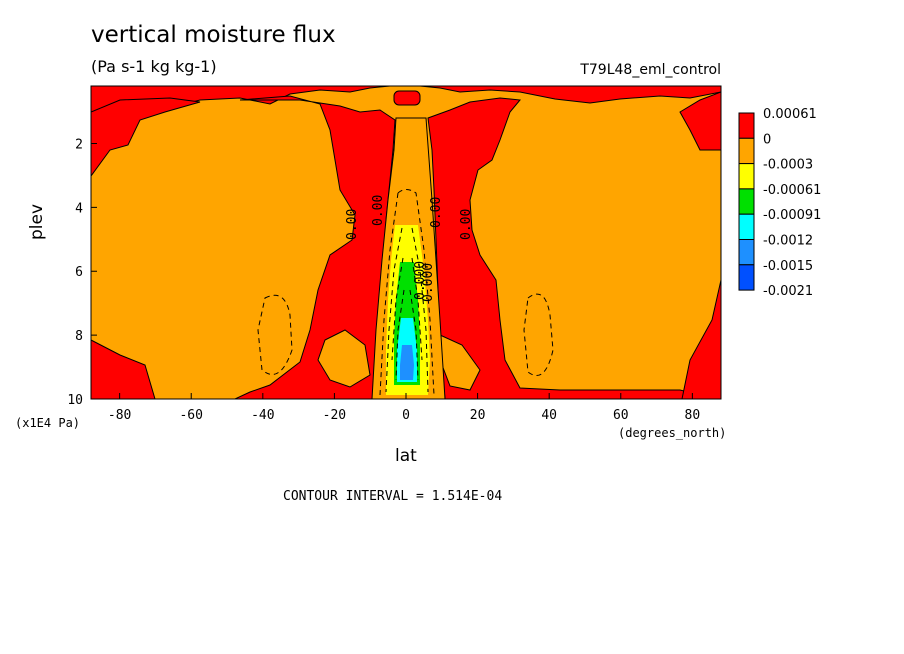 This screenshot has width=904, height=654. I want to click on region-red-left-bottom, so click(123, 369).